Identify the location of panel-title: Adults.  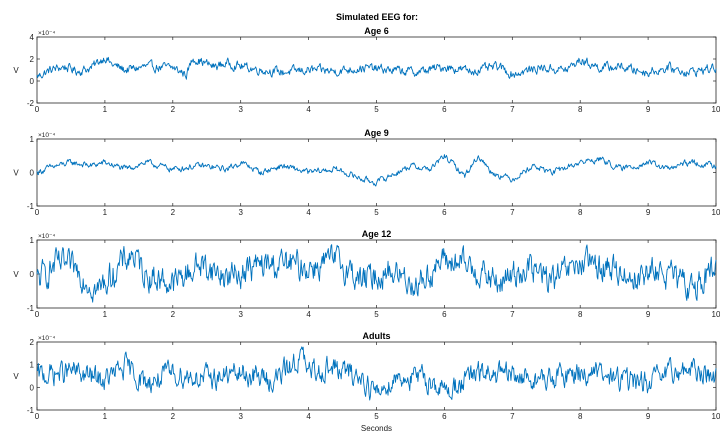
(377, 336).